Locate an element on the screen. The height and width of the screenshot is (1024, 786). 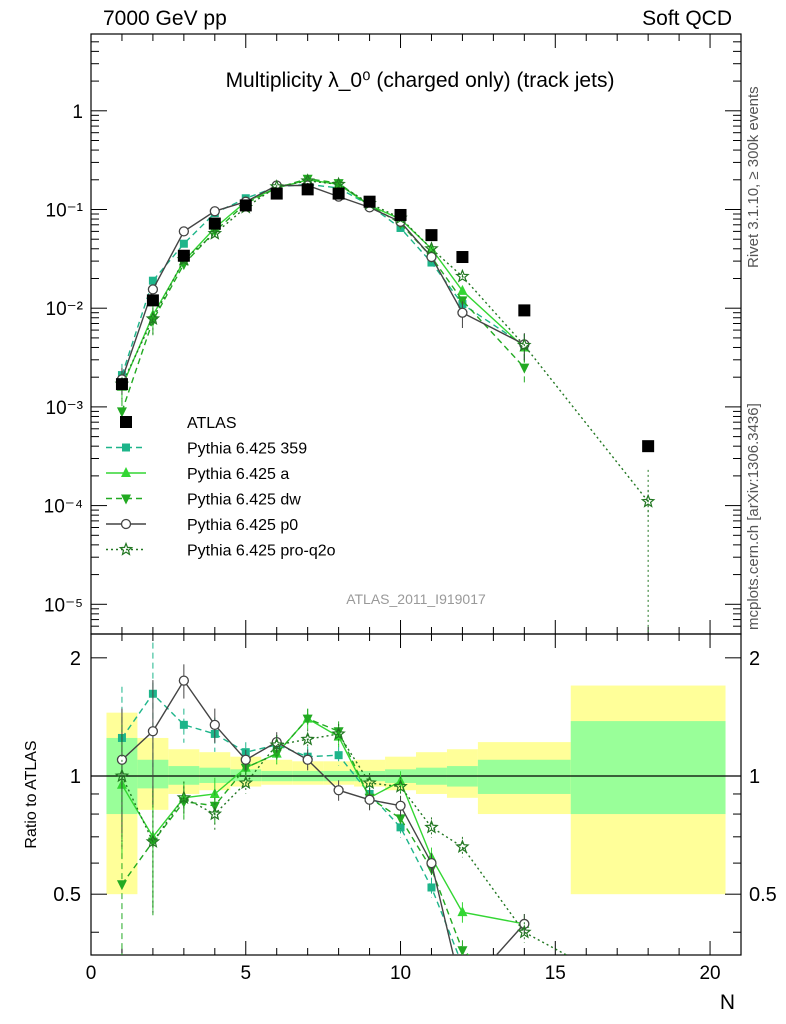
y-tick-label: 1 is located at coordinates (77, 112).